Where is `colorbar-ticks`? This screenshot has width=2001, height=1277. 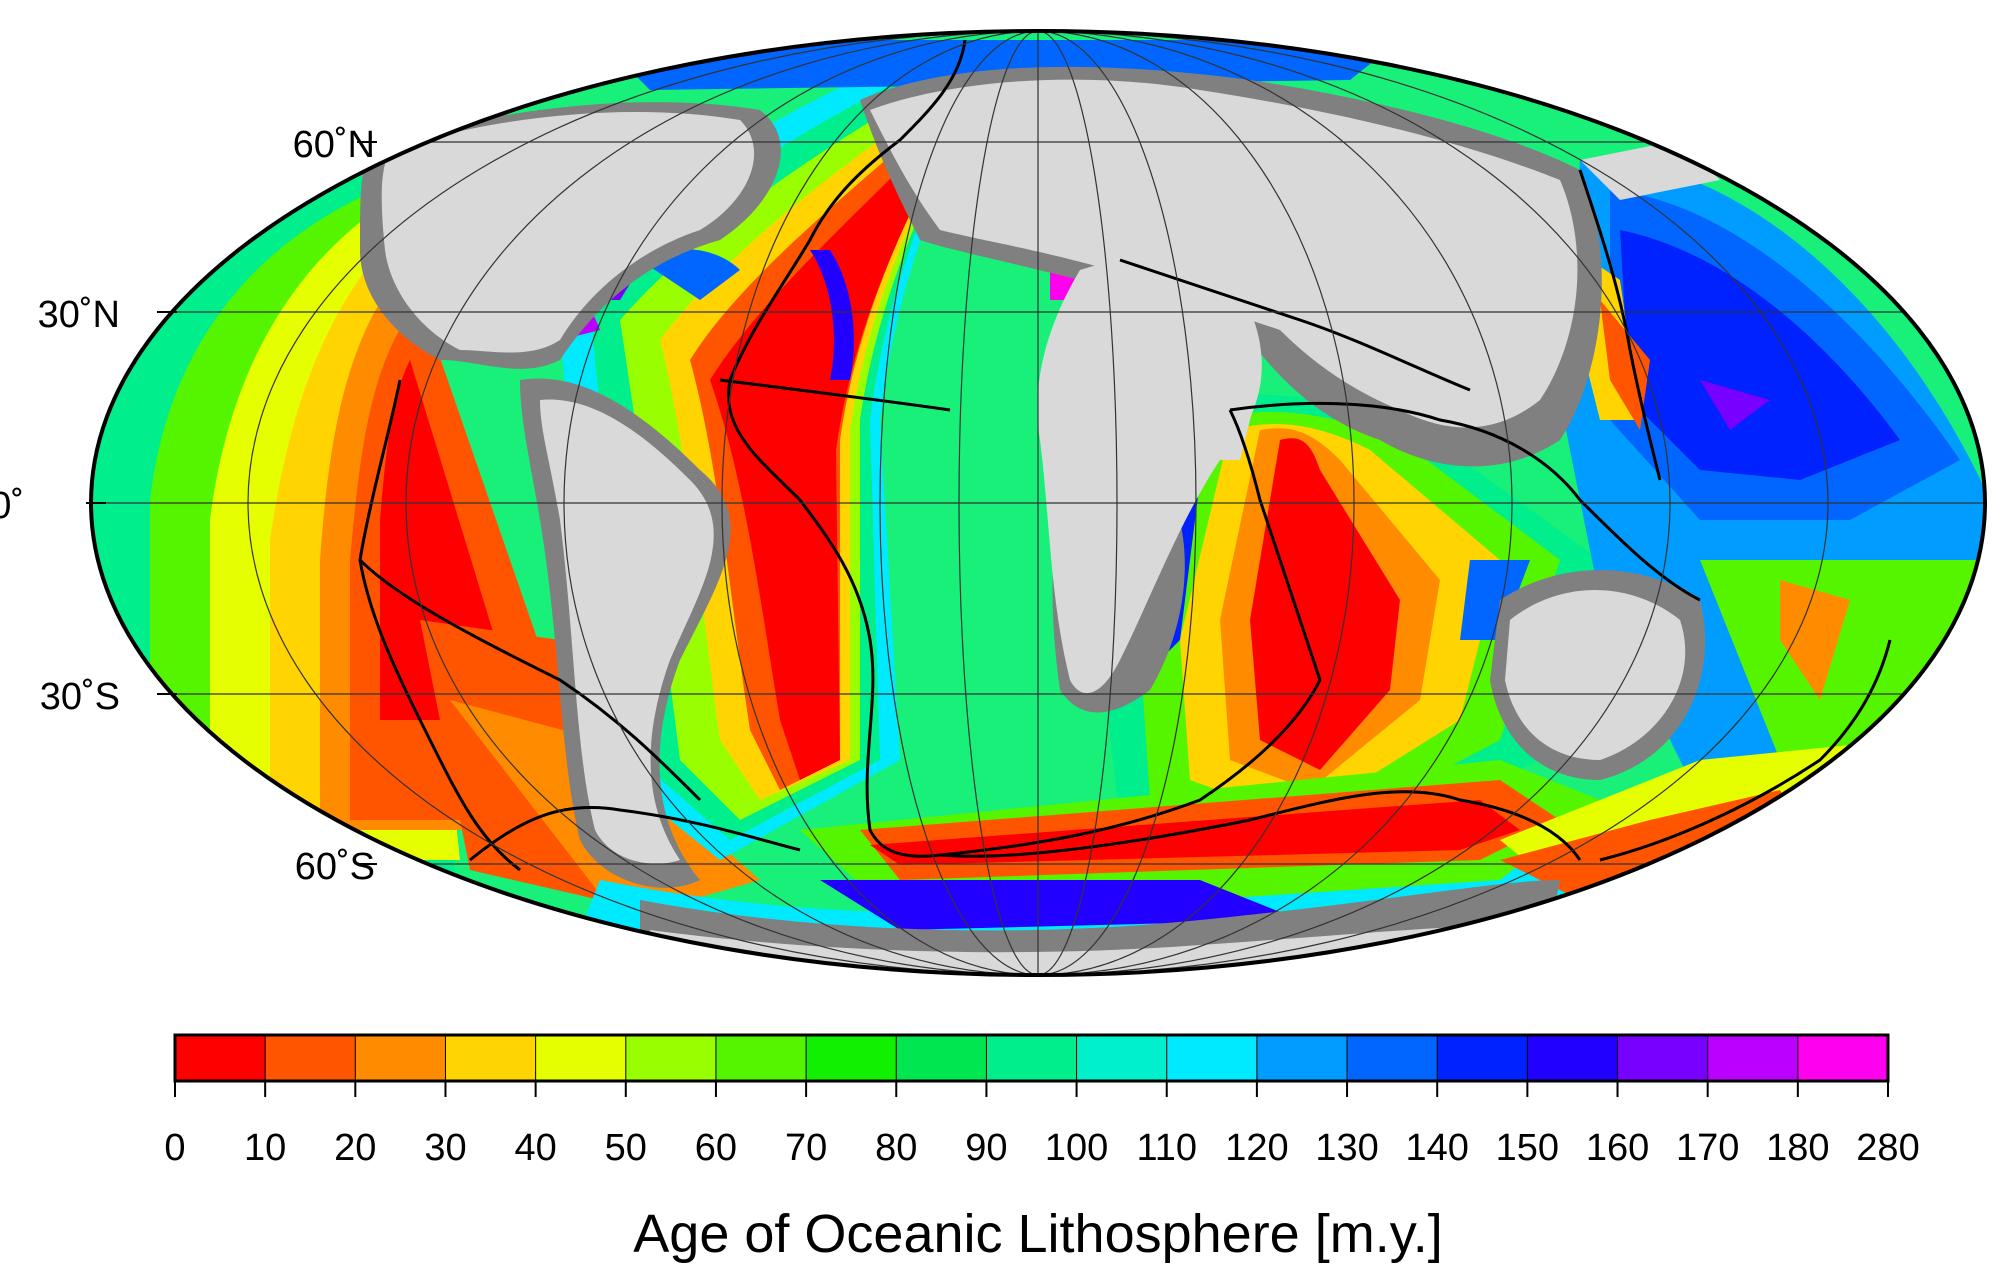
colorbar-ticks is located at coordinates (1031, 1089).